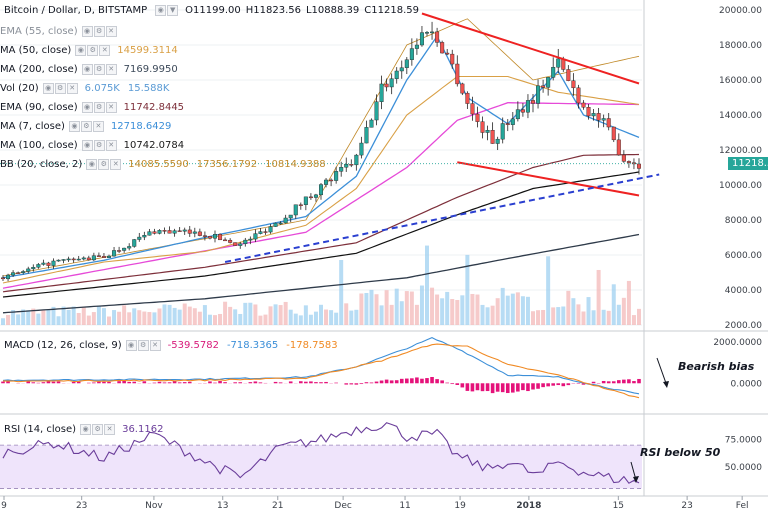 Image resolution: width=768 pixels, height=516 pixels. What do you see at coordinates (63, 345) in the screenshot?
I see `macd-name: MACD (12, 26, close, 9)` at bounding box center [63, 345].